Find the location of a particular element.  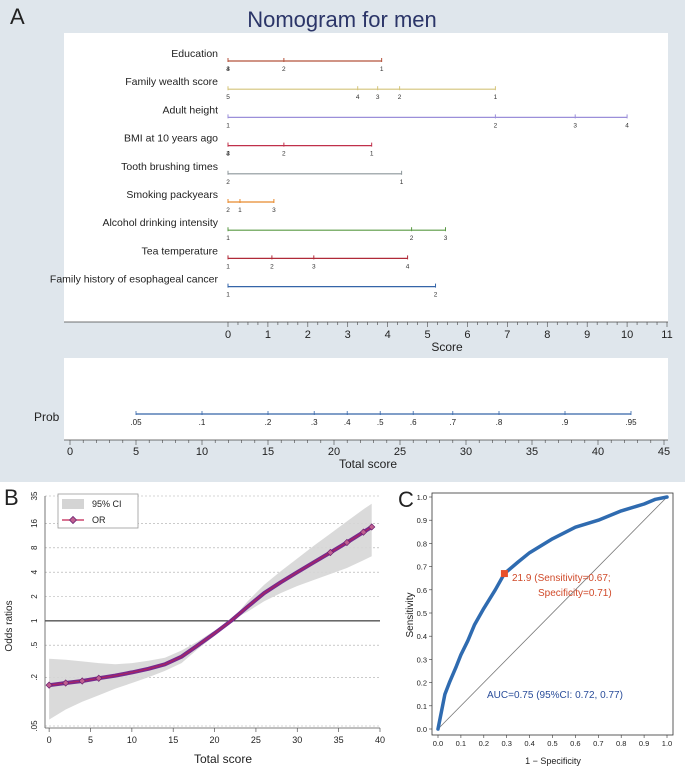

variable-name: Family history of esophageal cancer is located at coordinates (134, 280).